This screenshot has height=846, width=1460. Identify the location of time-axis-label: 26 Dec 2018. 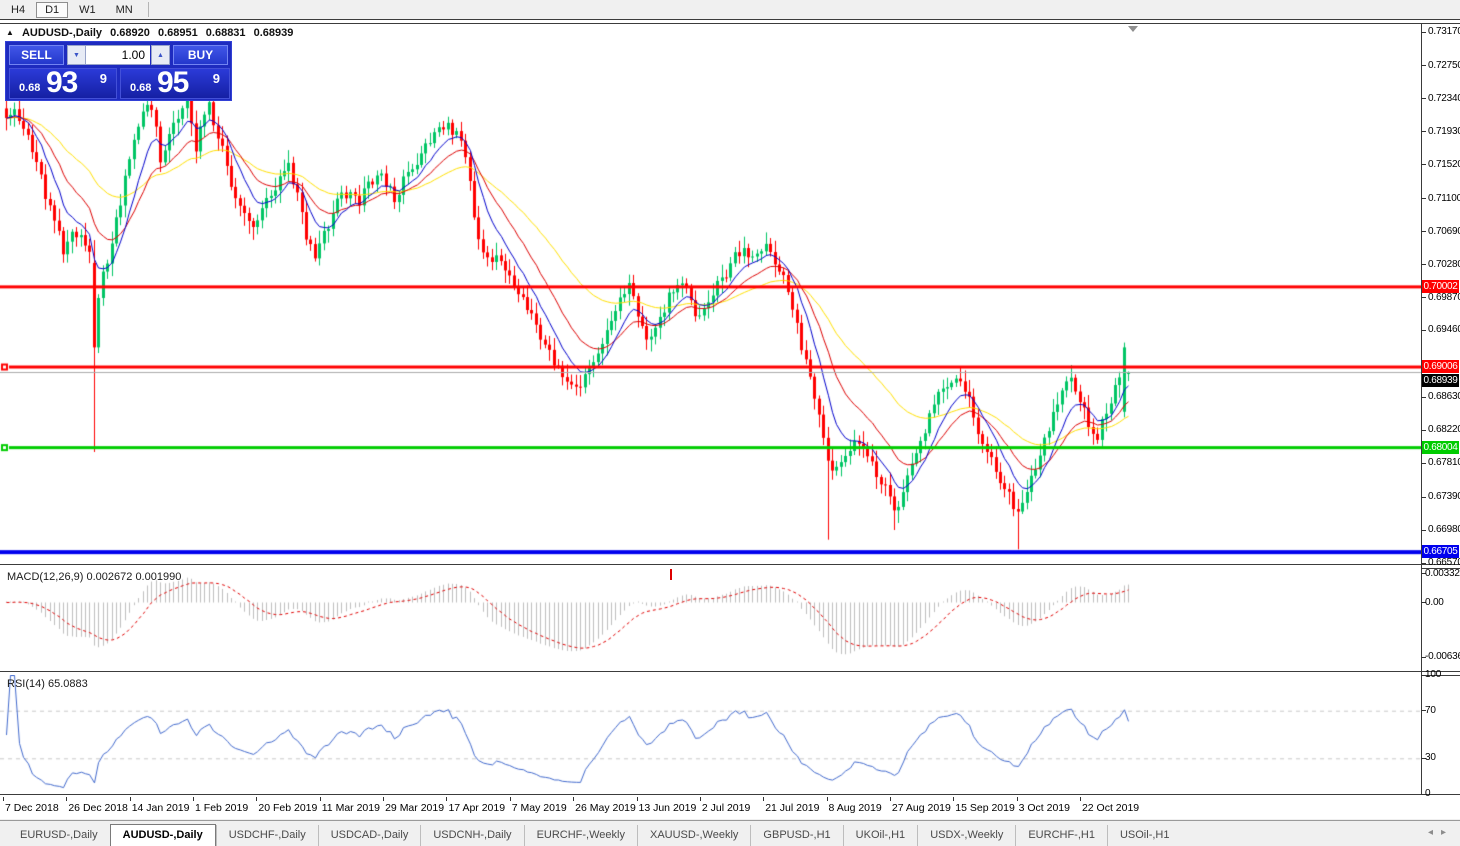
(98, 808).